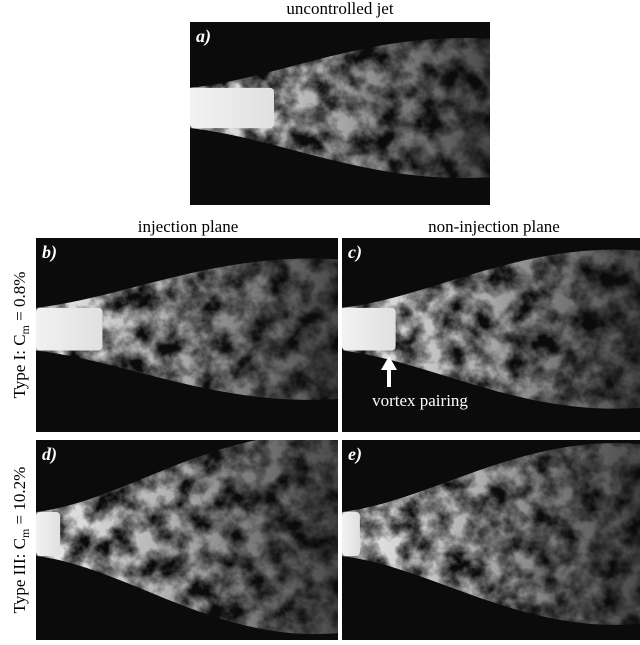  I want to click on row-title: Type I: Cm = 0.8%, so click(21, 335).